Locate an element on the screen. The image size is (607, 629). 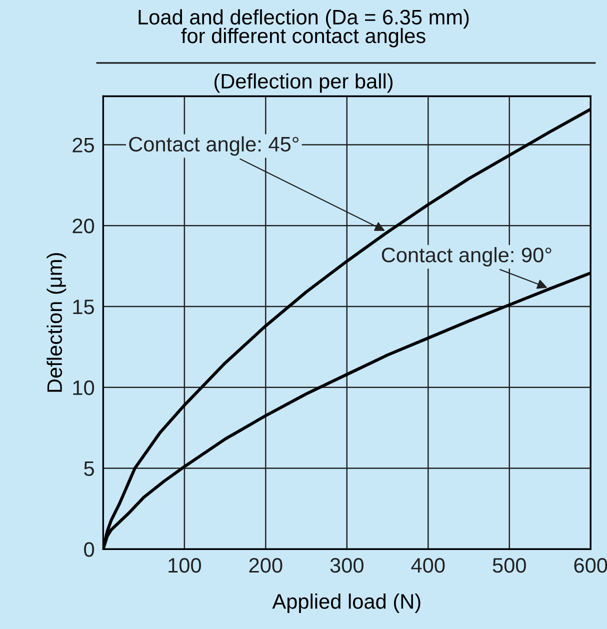
y-axis-title: Deflection (μm) is located at coordinates (56, 322).